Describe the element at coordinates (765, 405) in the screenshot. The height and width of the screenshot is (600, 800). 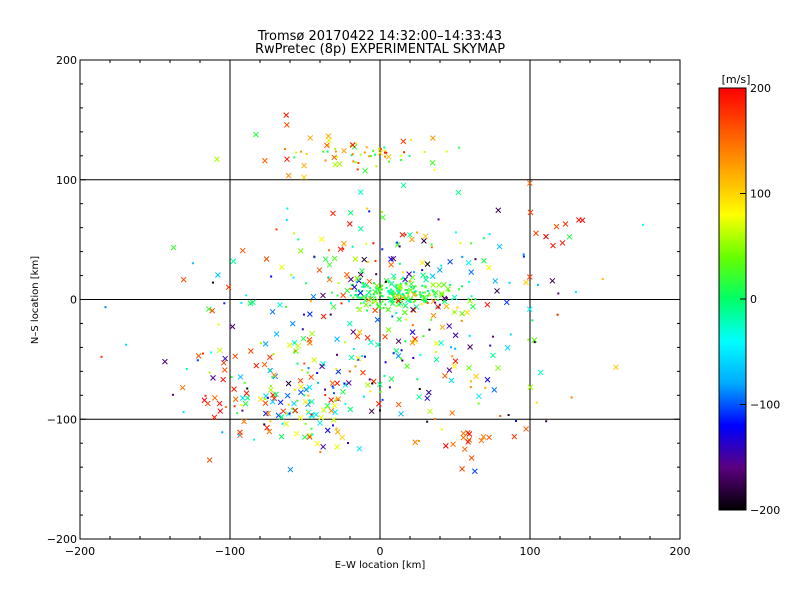
I see `colorbar-tick-label: −100` at that location.